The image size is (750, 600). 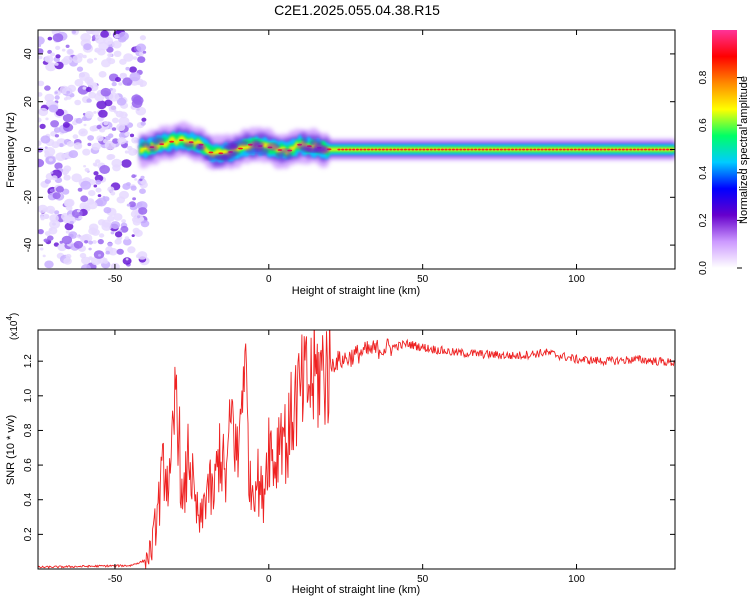 What do you see at coordinates (269, 579) in the screenshot?
I see `x-tick-label: 0` at bounding box center [269, 579].